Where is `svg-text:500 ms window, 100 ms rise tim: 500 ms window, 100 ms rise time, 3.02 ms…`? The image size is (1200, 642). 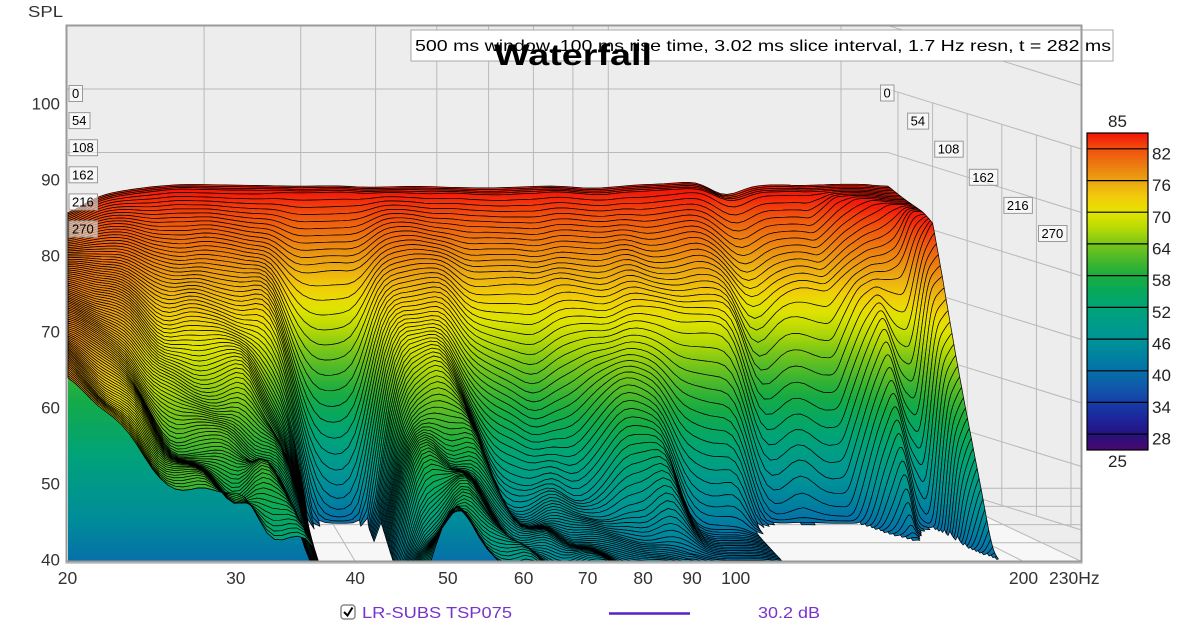
svg-text:500 ms window, 100 ms rise tim: 500 ms window, 100 ms rise time, 3.02 ms… is located at coordinates (763, 46).